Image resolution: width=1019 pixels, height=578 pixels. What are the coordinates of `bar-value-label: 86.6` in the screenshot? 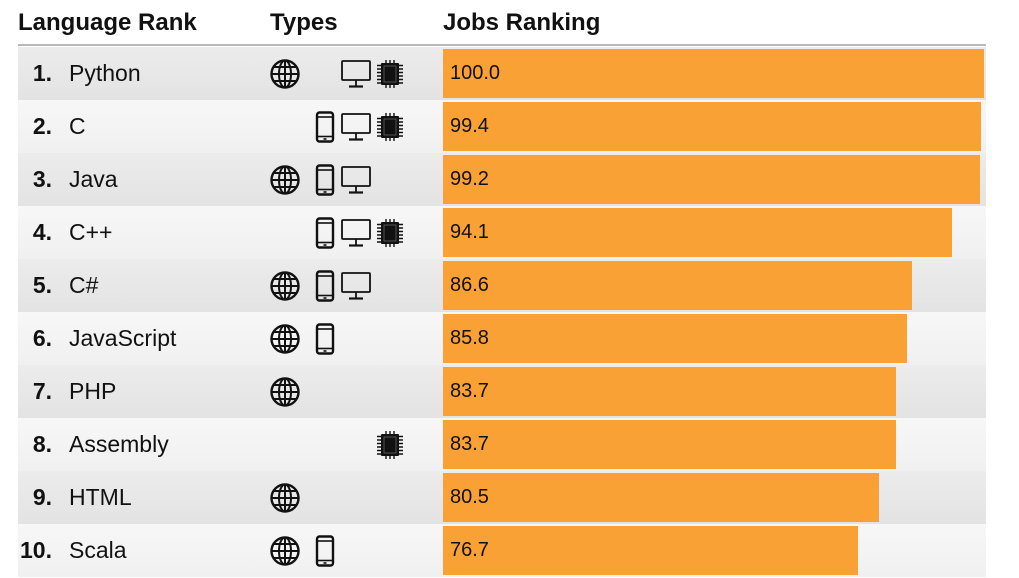 It's located at (469, 285).